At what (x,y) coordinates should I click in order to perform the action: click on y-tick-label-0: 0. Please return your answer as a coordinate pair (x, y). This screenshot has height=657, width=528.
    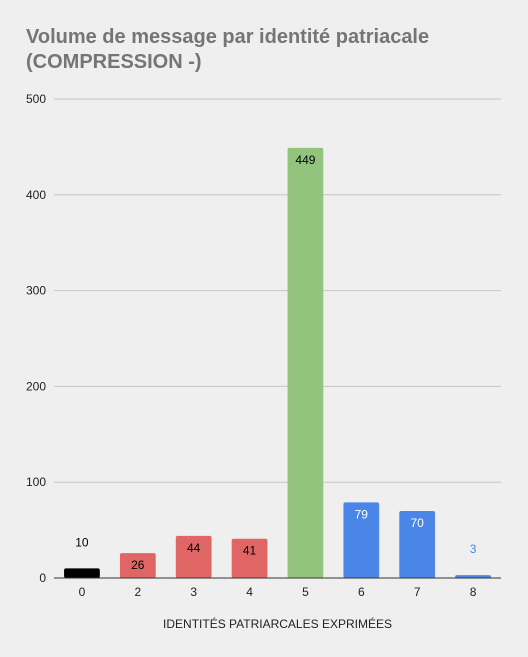
    Looking at the image, I should click on (42, 578).